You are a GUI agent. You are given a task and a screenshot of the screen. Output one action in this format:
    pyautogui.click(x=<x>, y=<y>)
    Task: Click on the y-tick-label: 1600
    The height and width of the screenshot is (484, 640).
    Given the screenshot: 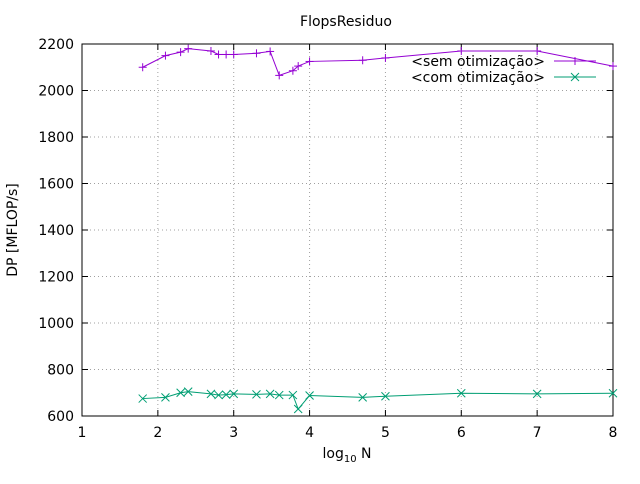 What is the action you would take?
    pyautogui.click(x=56, y=185)
    